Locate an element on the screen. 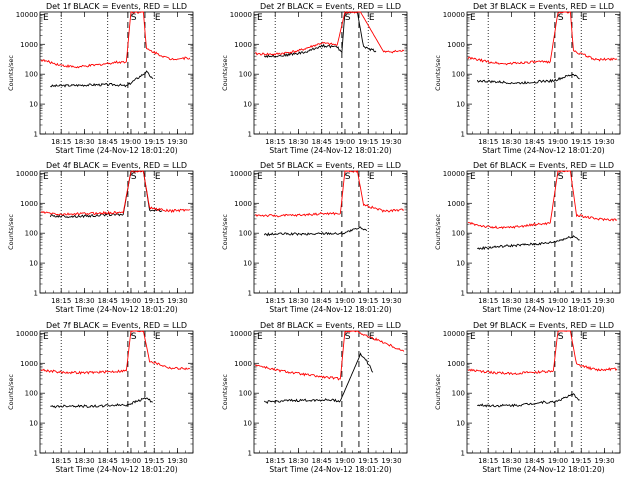 The width and height of the screenshot is (640, 480). panel-title: Det 3f BLACK = Events, RED = LLD is located at coordinates (543, 6).